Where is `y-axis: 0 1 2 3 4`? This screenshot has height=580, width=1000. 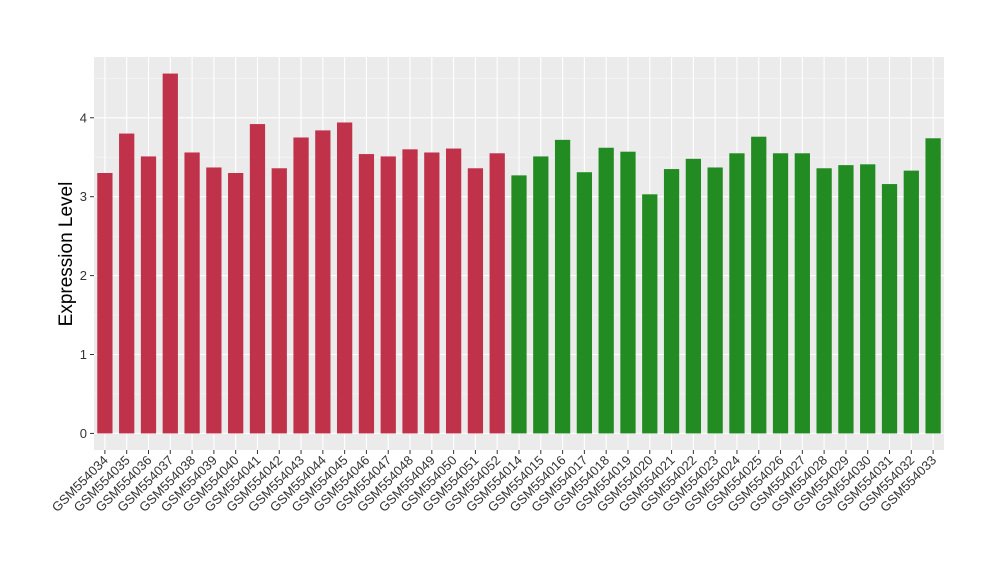
y-axis: 0 1 2 3 4 is located at coordinates (87, 275).